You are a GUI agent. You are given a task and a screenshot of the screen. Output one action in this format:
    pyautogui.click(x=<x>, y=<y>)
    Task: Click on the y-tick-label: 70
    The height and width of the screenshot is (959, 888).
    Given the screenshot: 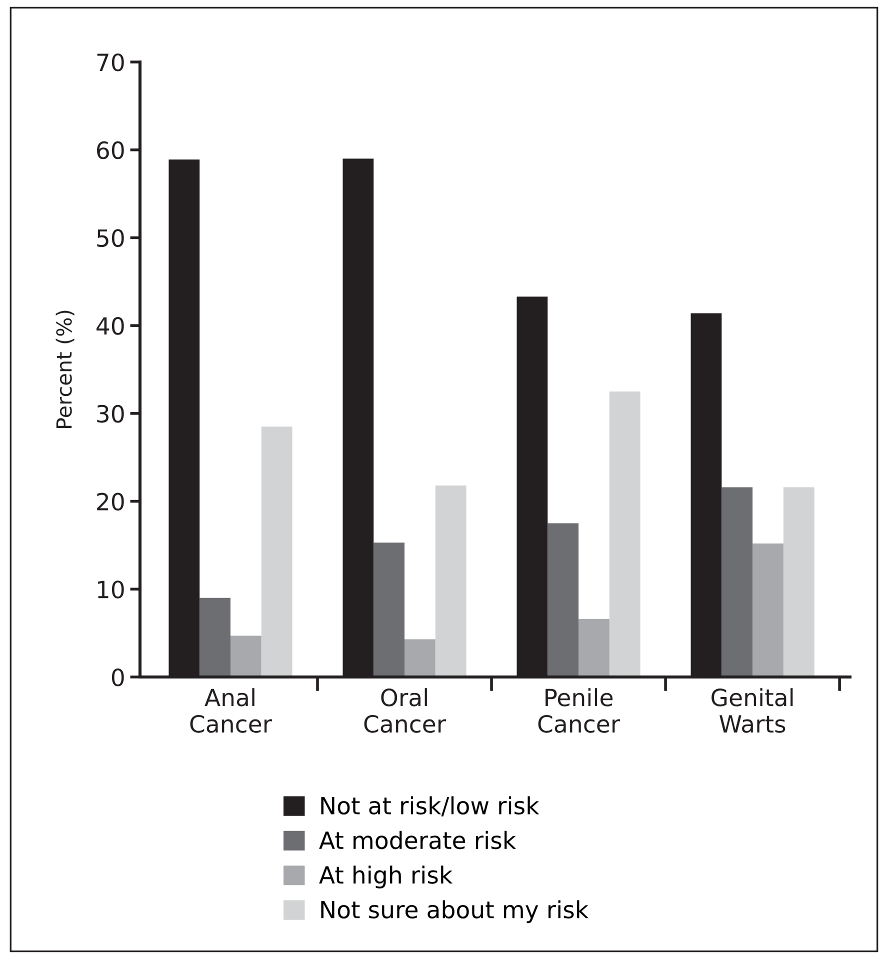 What is the action you would take?
    pyautogui.click(x=110, y=62)
    